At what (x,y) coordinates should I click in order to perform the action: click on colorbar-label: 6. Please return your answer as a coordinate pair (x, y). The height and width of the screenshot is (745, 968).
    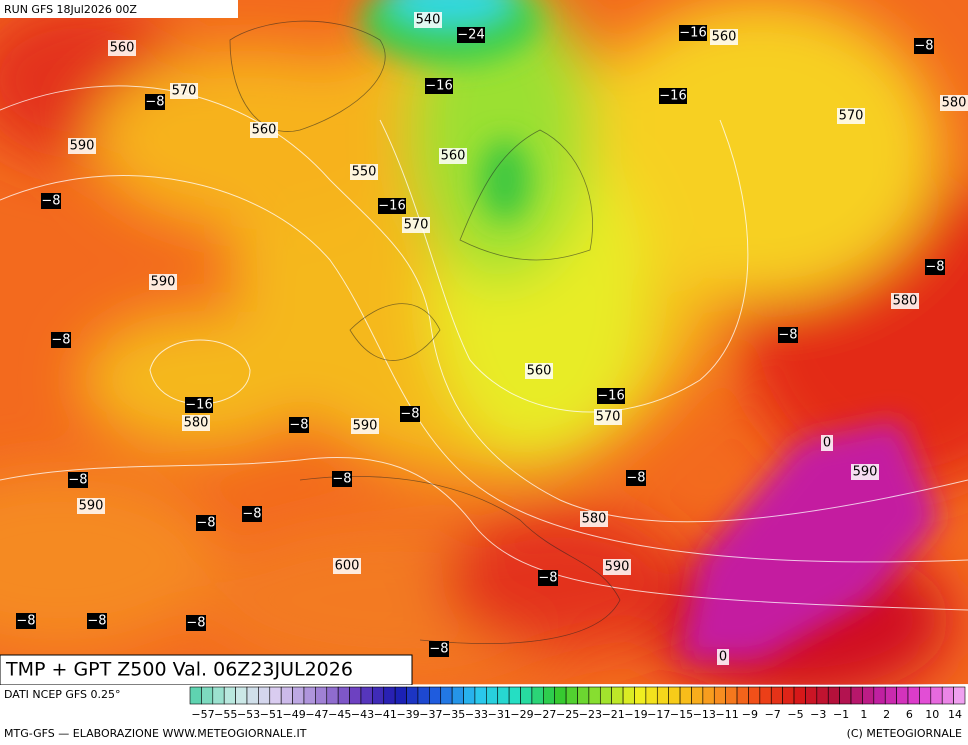
    Looking at the image, I should click on (909, 714).